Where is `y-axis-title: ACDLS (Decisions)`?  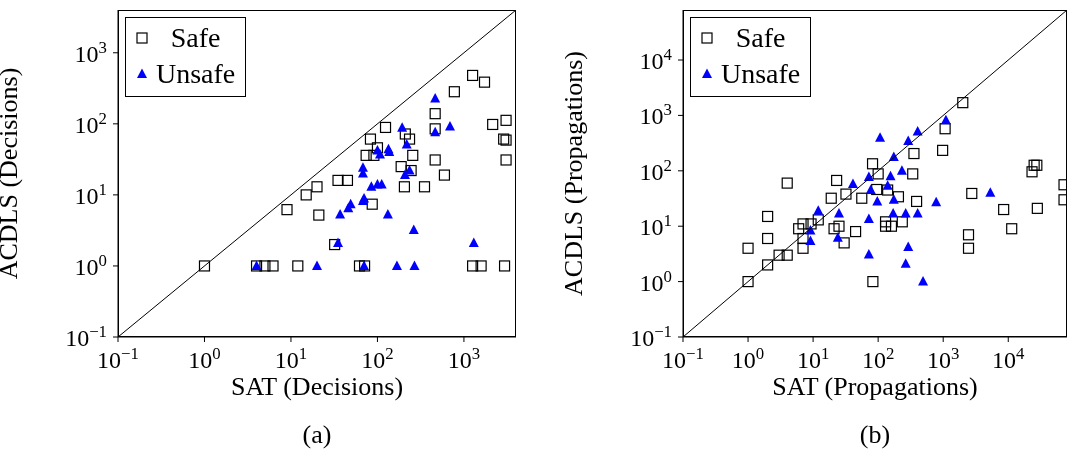 y-axis-title: ACDLS (Decisions) is located at coordinates (12, 173).